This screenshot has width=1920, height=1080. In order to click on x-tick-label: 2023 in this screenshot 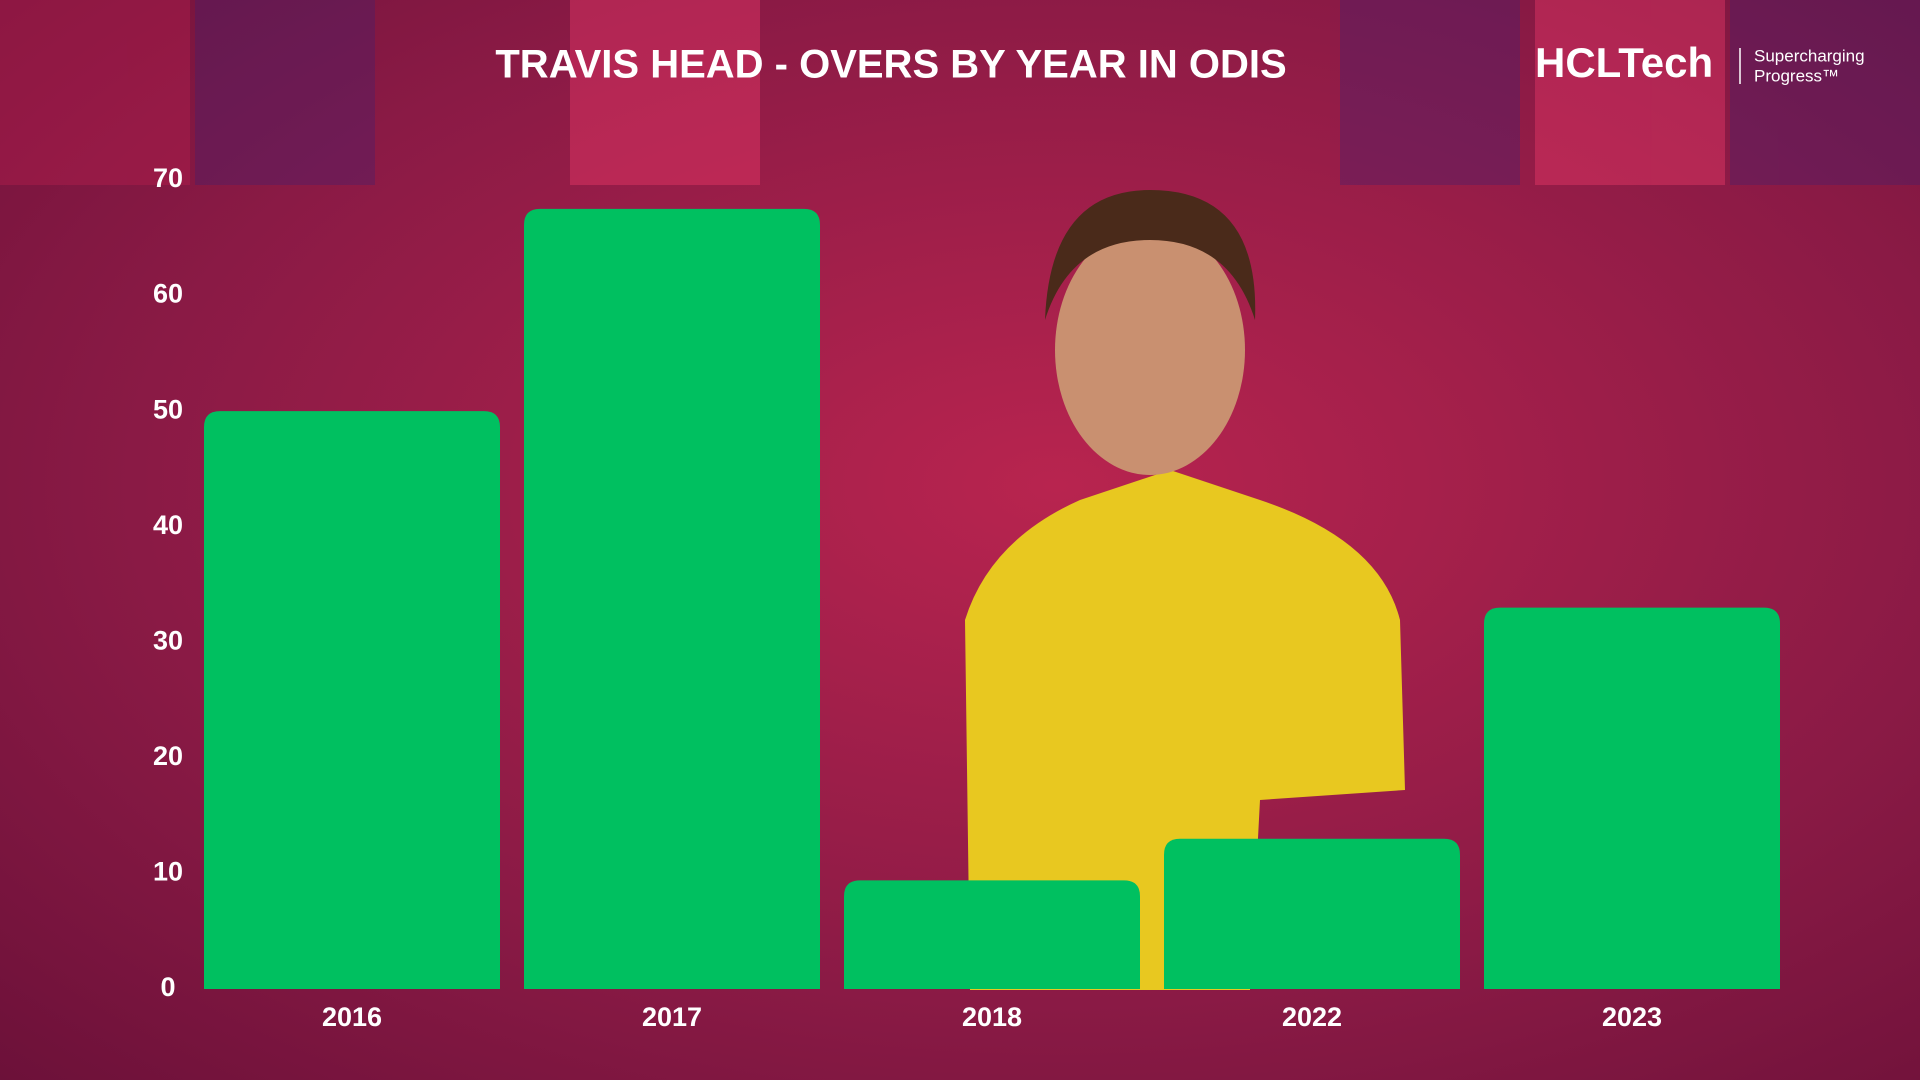, I will do `click(1632, 1017)`.